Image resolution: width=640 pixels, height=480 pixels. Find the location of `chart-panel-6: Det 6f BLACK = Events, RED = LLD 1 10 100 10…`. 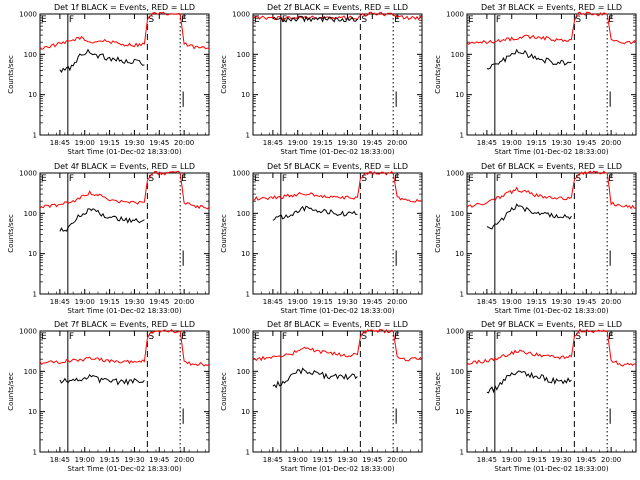

chart-panel-6: Det 6f BLACK = Events, RED = LLD 1 10 100 10… is located at coordinates (535, 238).